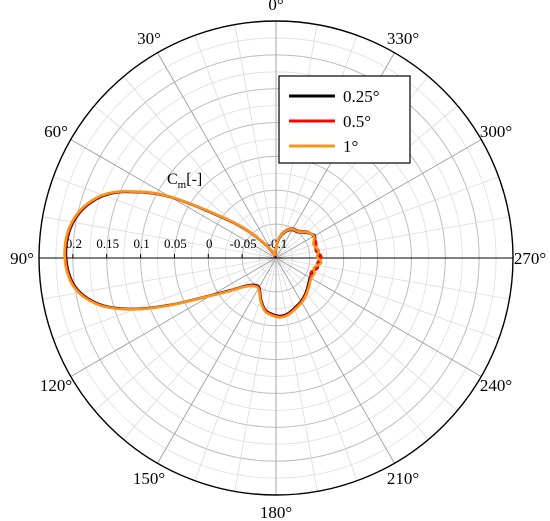 This screenshot has width=550, height=521. I want to click on series-lines, so click(193, 254).